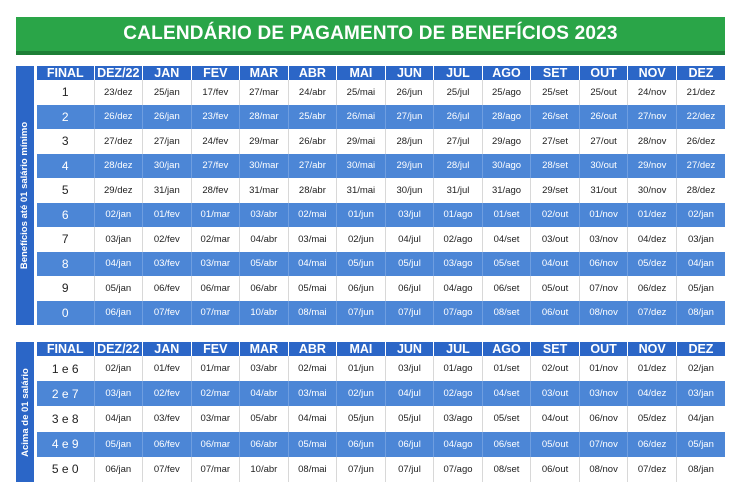 The height and width of the screenshot is (486, 741). What do you see at coordinates (312, 92) in the screenshot?
I see `payment-date-cell: 24/abr` at bounding box center [312, 92].